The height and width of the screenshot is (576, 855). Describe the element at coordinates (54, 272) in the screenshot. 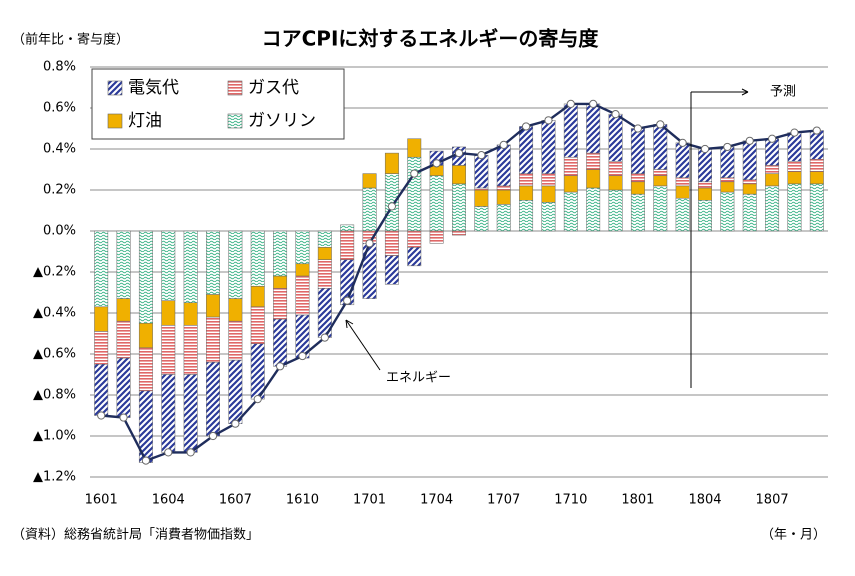

I see `y-tick-label: ▲0.2%` at that location.